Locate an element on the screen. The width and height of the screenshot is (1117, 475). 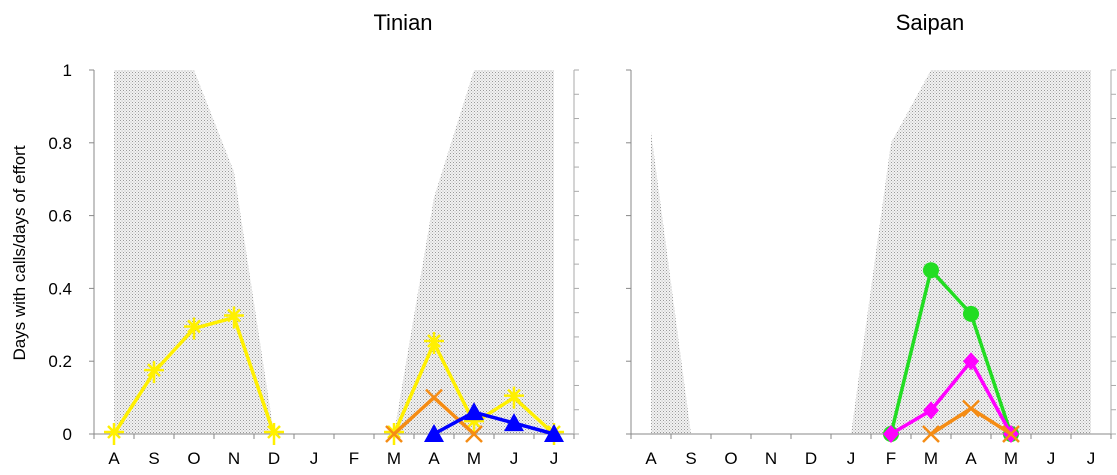
y-tick-label: 0.8 is located at coordinates (60, 143).